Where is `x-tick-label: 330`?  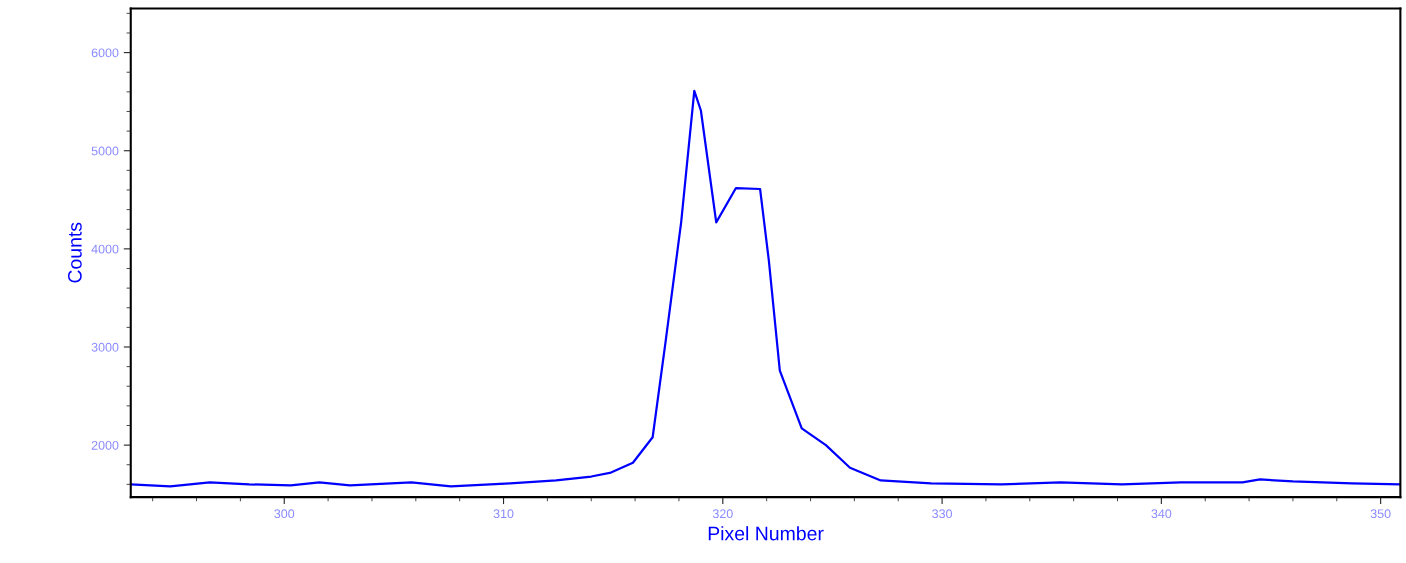 x-tick-label: 330 is located at coordinates (942, 514).